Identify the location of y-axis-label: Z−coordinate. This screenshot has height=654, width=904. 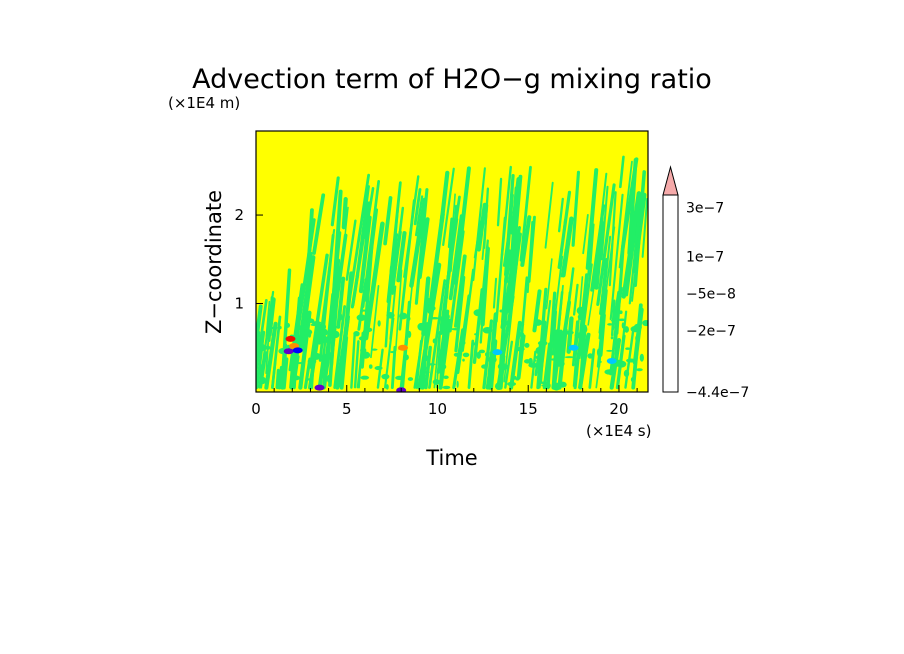
(214, 262).